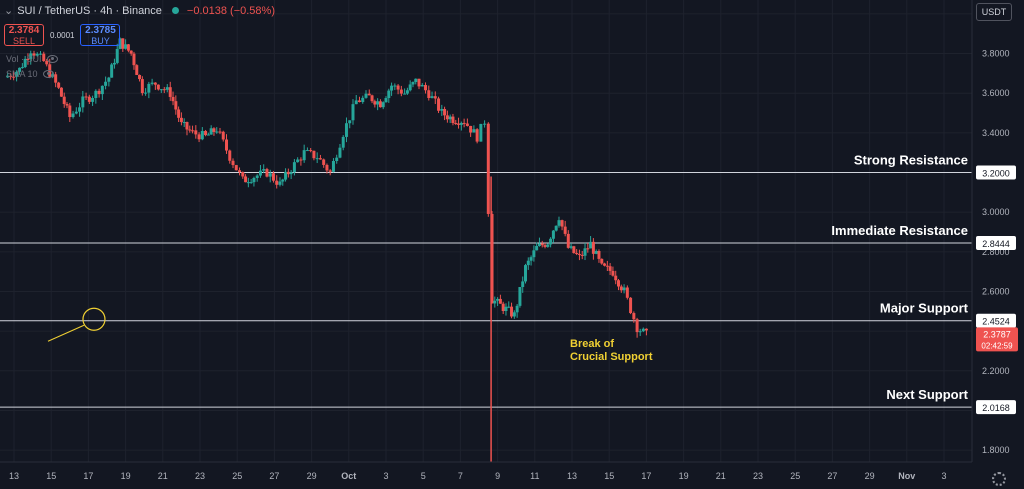 This screenshot has width=1024, height=489. I want to click on level-label: Next Support, so click(927, 394).